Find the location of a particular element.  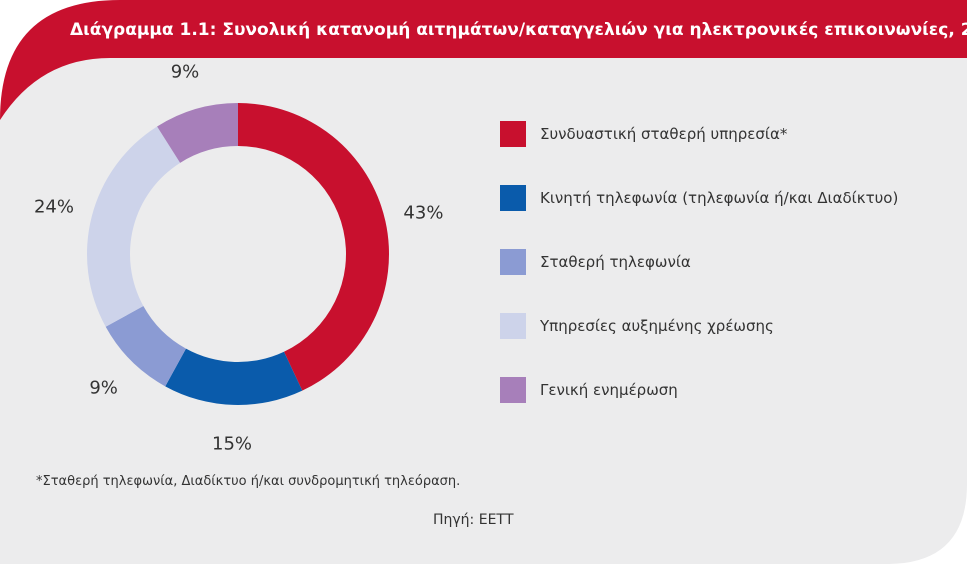

legend-item-3: Σταθερή τηλεφωνία is located at coordinates (699, 262).